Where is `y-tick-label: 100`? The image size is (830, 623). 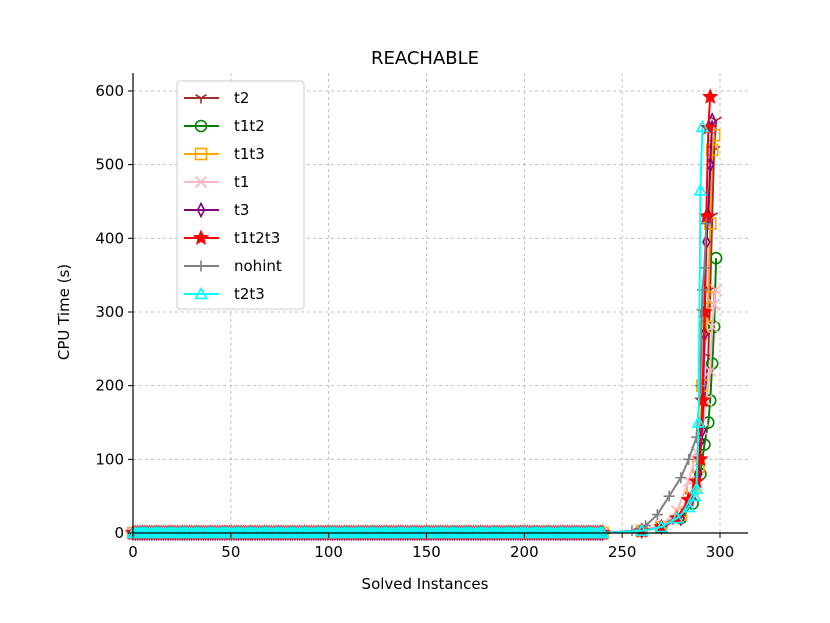 y-tick-label: 100 is located at coordinates (109, 459).